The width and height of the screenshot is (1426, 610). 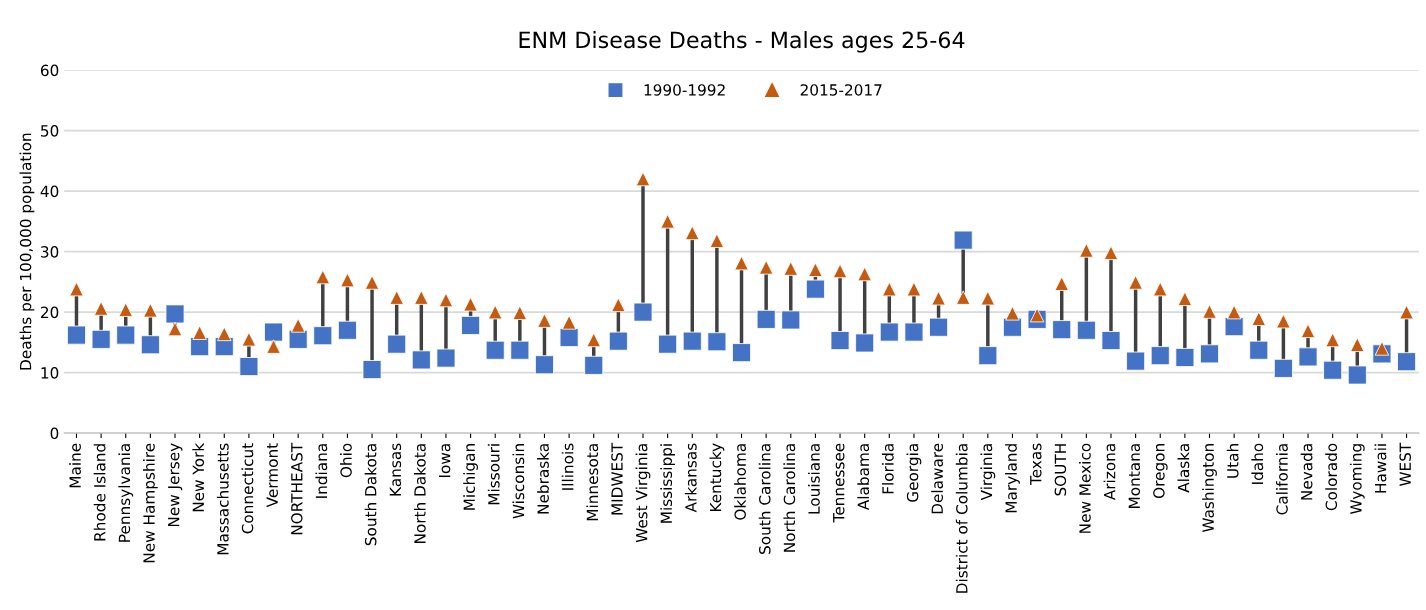 I want to click on x-tick-label: Mississippi, so click(x=668, y=483).